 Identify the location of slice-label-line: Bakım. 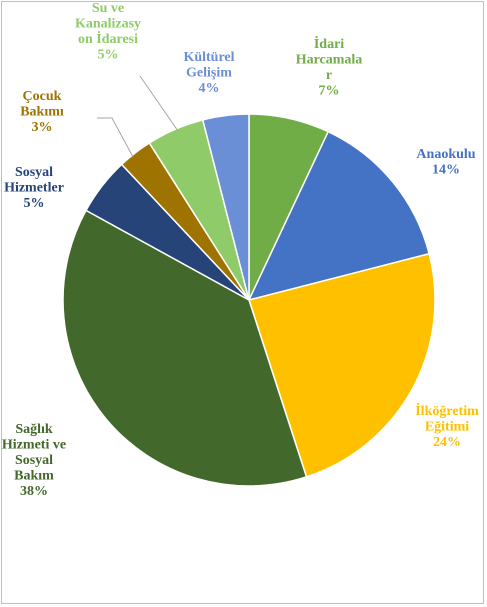
(34, 476).